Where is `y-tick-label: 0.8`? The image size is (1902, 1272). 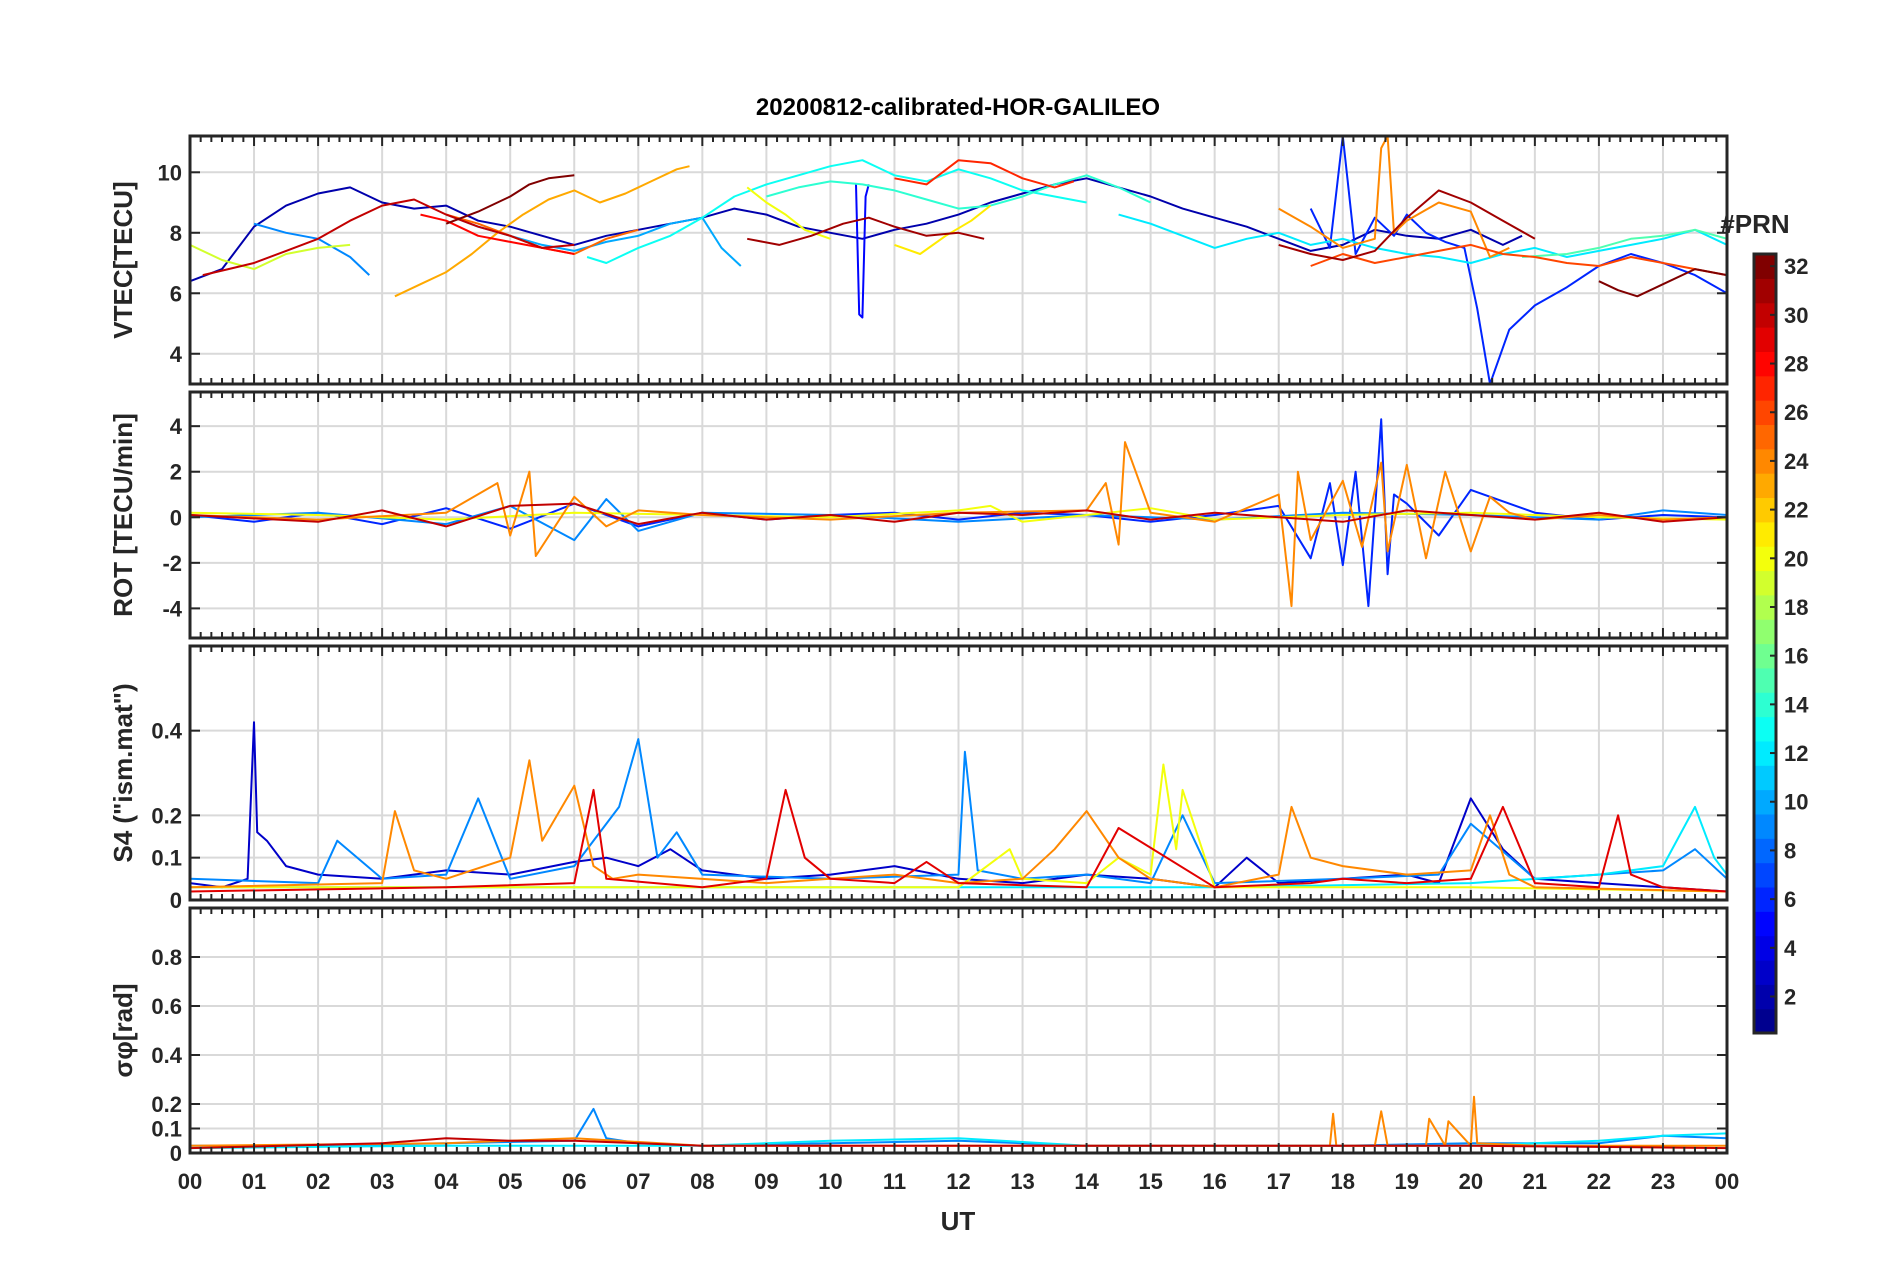
y-tick-label: 0.8 is located at coordinates (166, 957).